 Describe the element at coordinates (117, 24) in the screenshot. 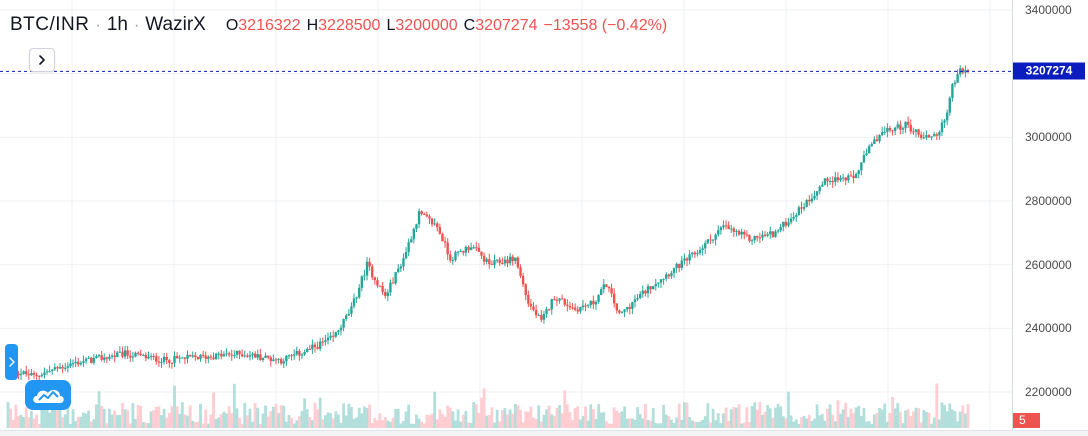

I see `interval-label: 1h` at that location.